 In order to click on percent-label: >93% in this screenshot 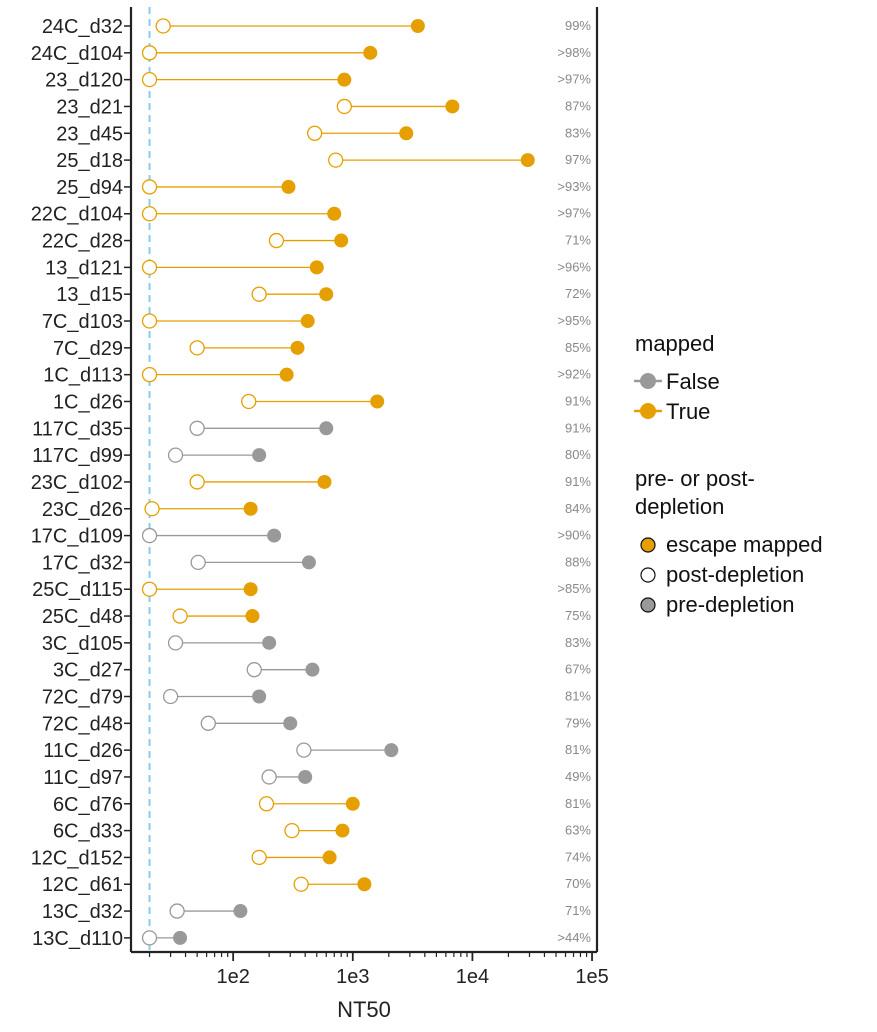, I will do `click(574, 186)`.